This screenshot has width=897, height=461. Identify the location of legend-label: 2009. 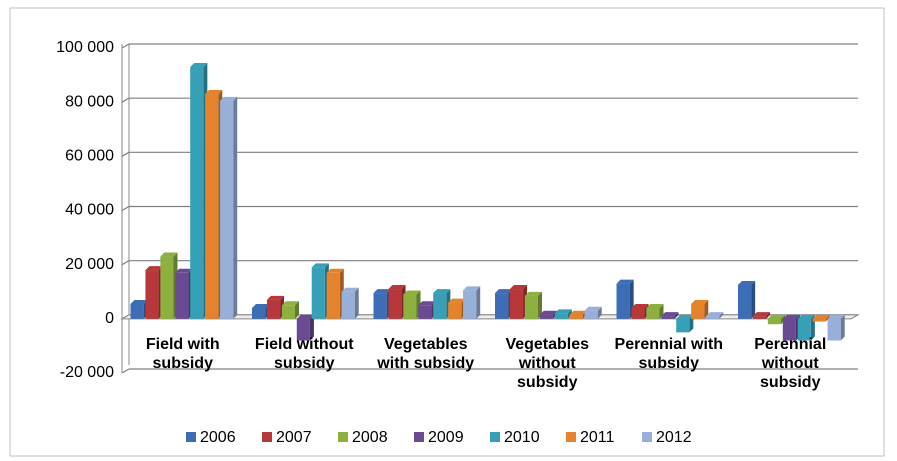
(446, 437).